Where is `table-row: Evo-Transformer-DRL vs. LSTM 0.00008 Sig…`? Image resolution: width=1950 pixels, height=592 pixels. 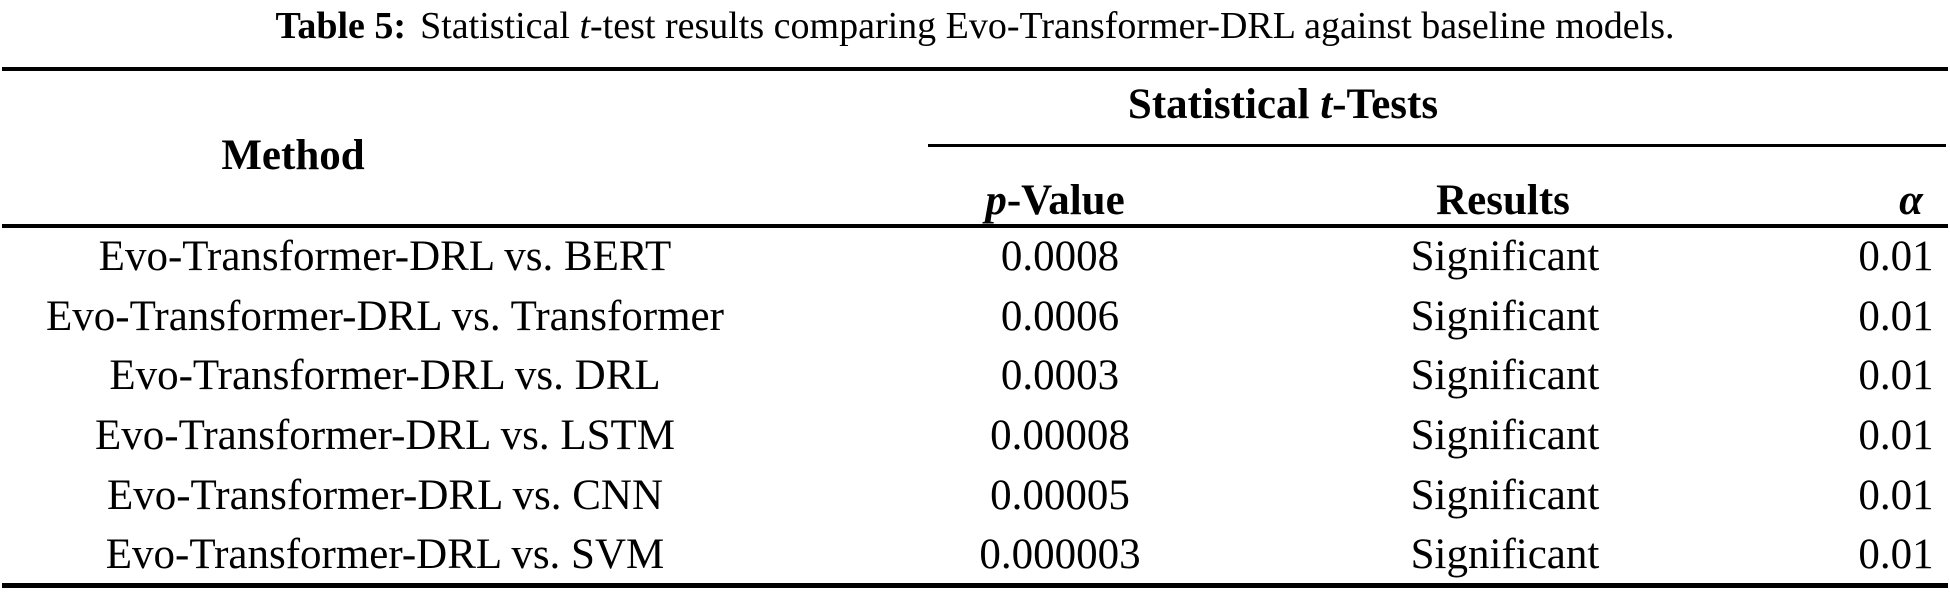 table-row: Evo-Transformer-DRL vs. LSTM 0.00008 Sig… is located at coordinates (975, 436).